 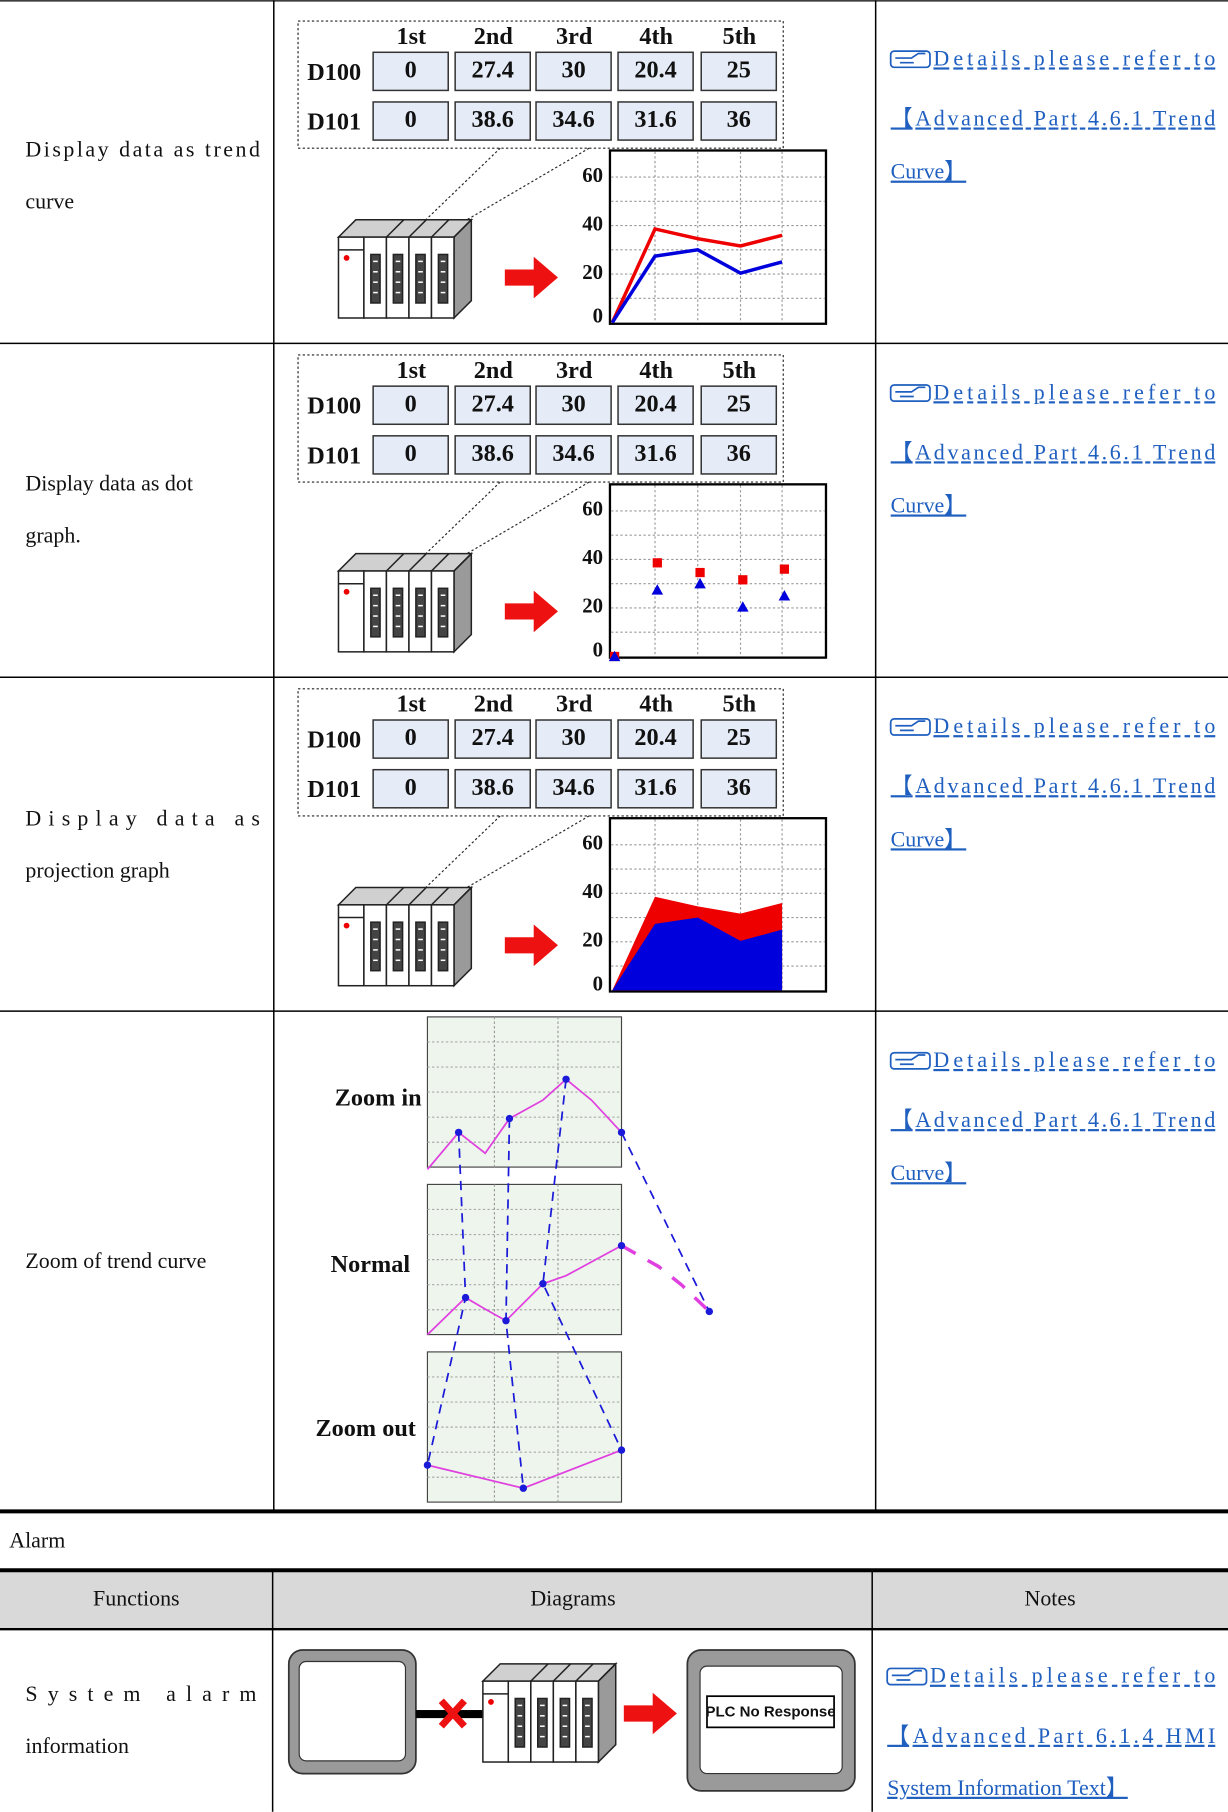 I want to click on function-text: Display data as trend, so click(x=142, y=149).